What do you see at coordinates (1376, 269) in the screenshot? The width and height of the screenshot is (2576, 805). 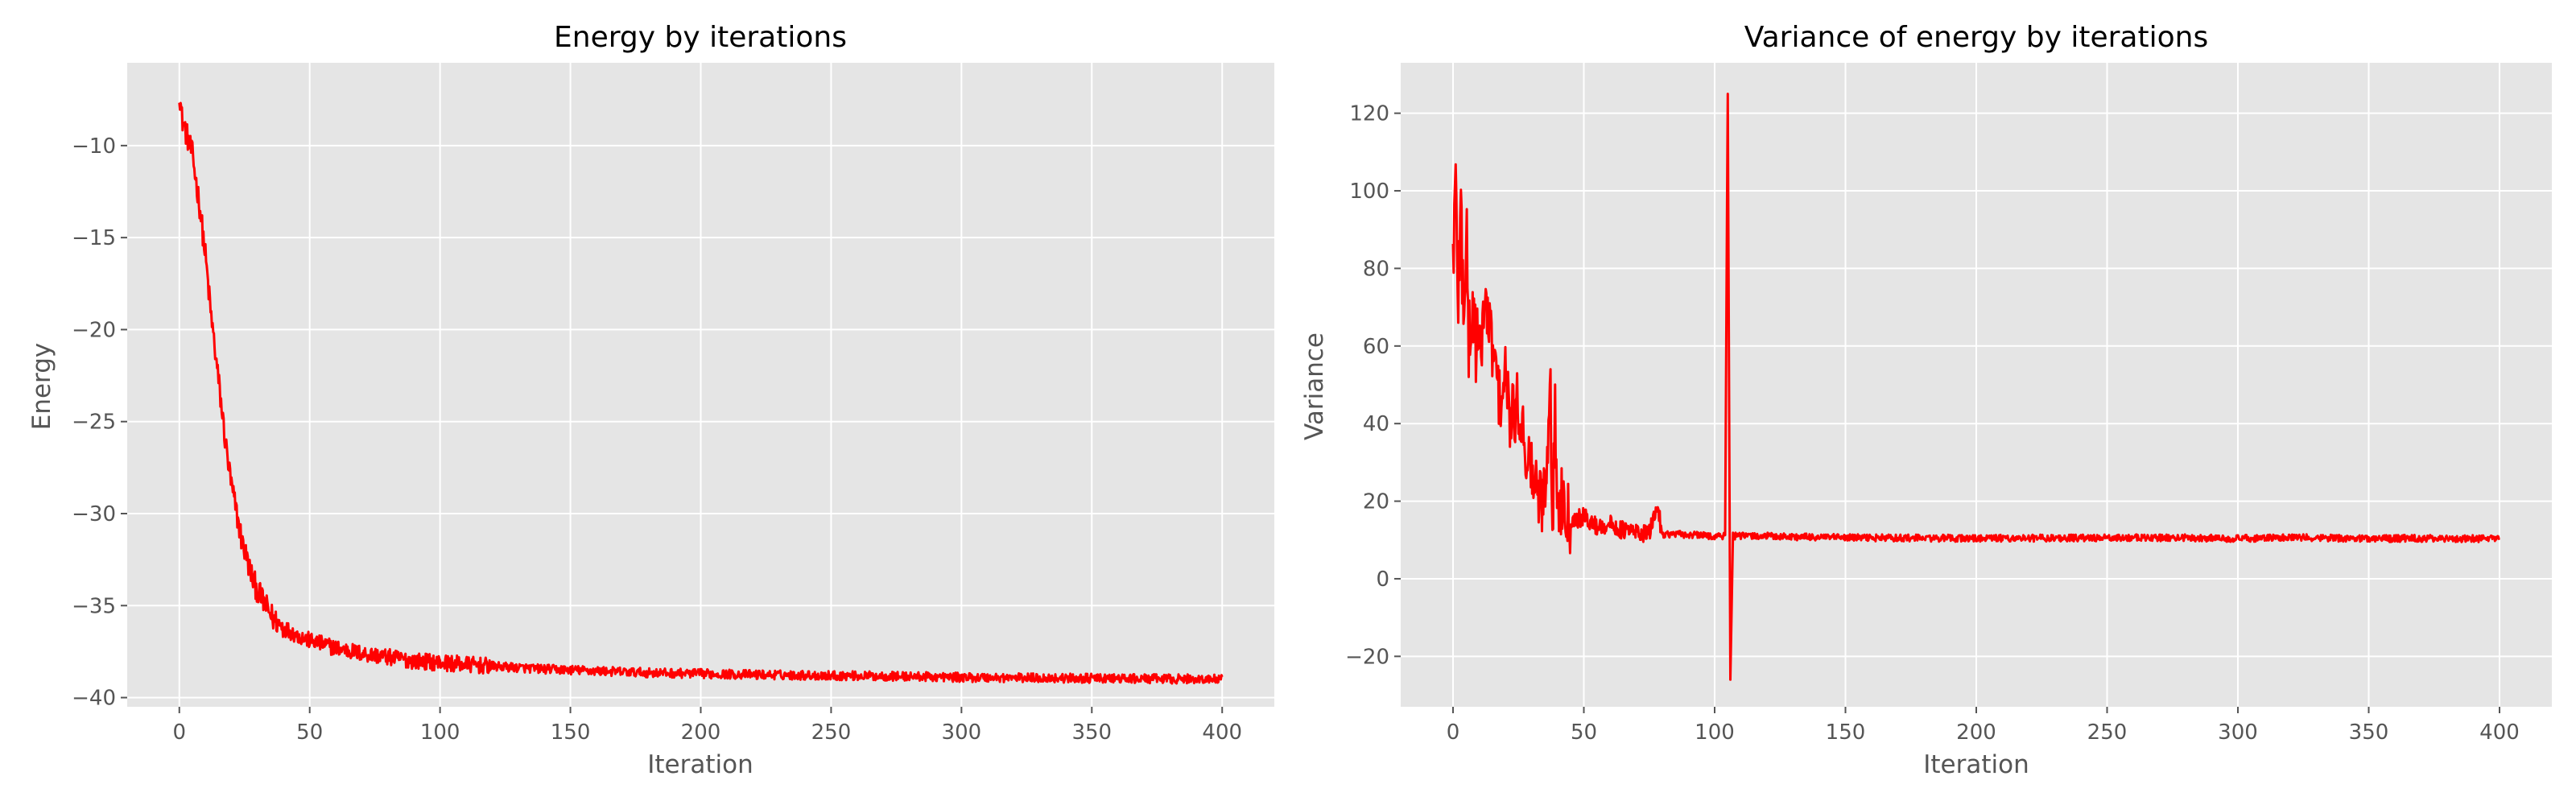 I see `variance-y-tick-label: 80` at bounding box center [1376, 269].